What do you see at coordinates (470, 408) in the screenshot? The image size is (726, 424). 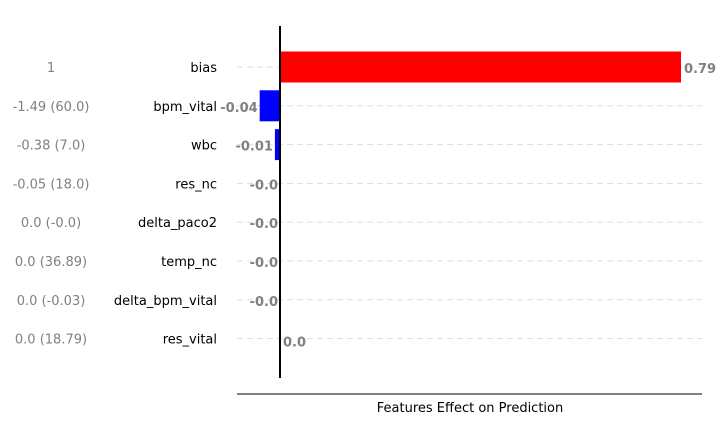 I see `x-axis-label: Features Effect on Prediction` at bounding box center [470, 408].